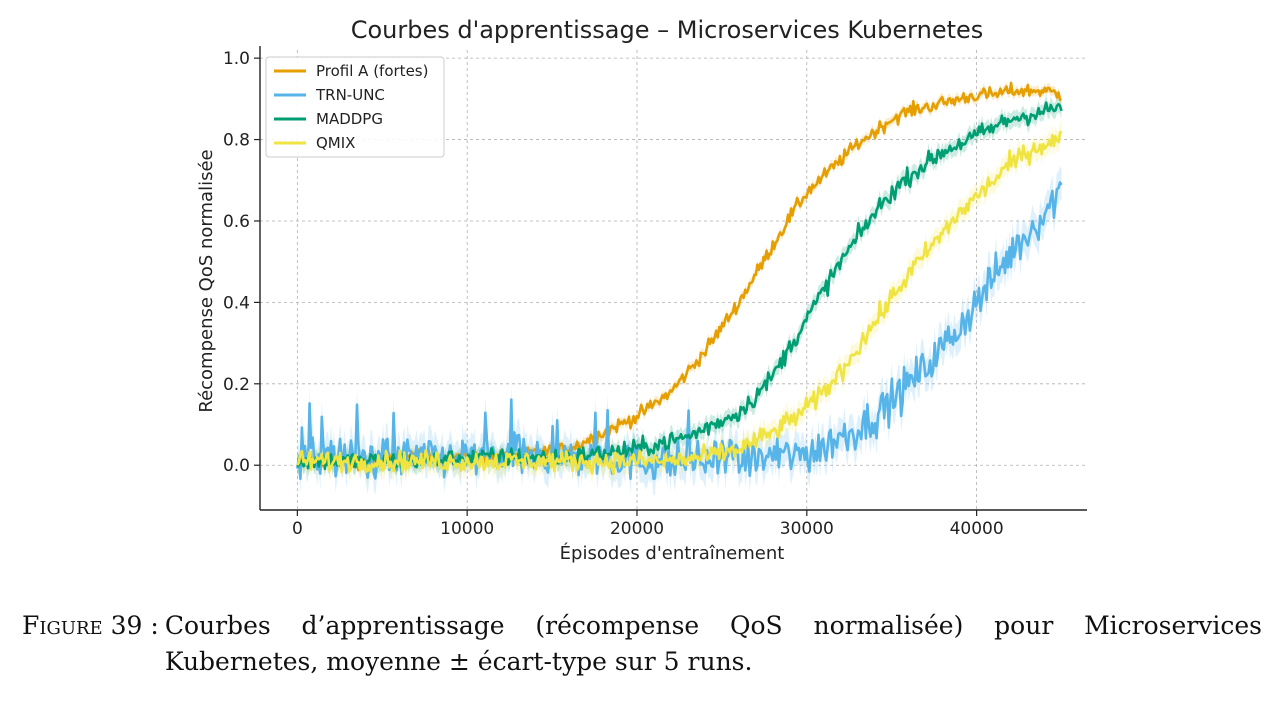  Describe the element at coordinates (350, 95) in the screenshot. I see `legend-label: TRN-UNC` at that location.